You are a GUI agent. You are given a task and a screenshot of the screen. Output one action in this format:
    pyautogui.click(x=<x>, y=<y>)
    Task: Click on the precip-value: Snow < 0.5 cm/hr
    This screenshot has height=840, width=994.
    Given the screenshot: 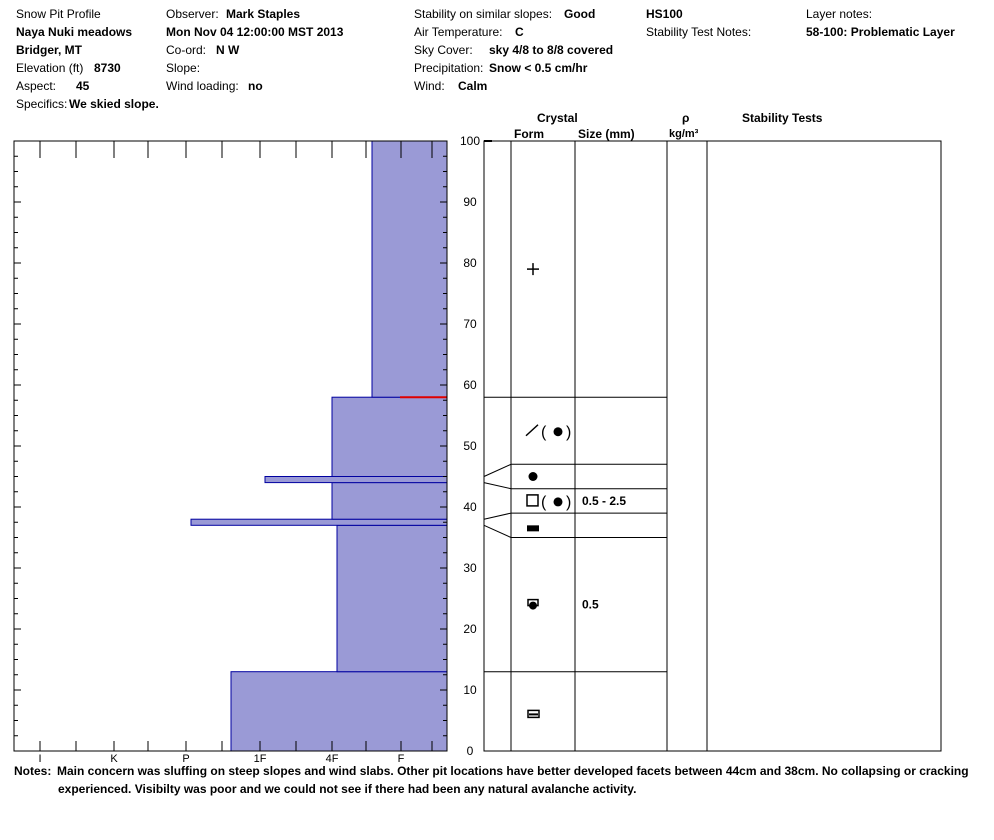 What is the action you would take?
    pyautogui.click(x=538, y=68)
    